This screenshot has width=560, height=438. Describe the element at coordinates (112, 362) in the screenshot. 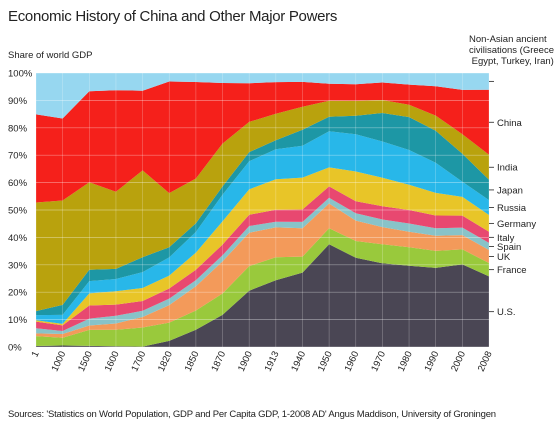

I see `x-tick-label: 1600` at that location.